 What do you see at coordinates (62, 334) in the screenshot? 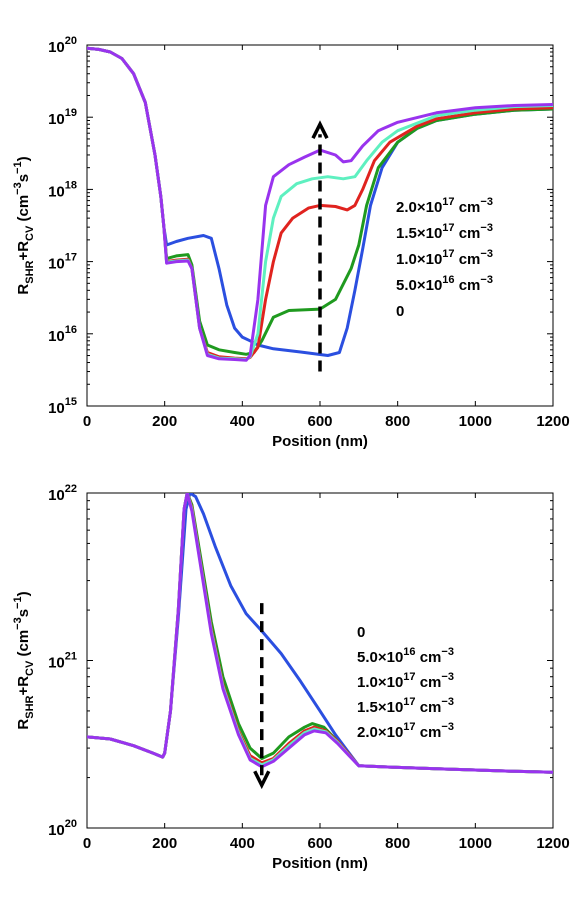
I see `y-tick-label: 1016` at bounding box center [62, 334].